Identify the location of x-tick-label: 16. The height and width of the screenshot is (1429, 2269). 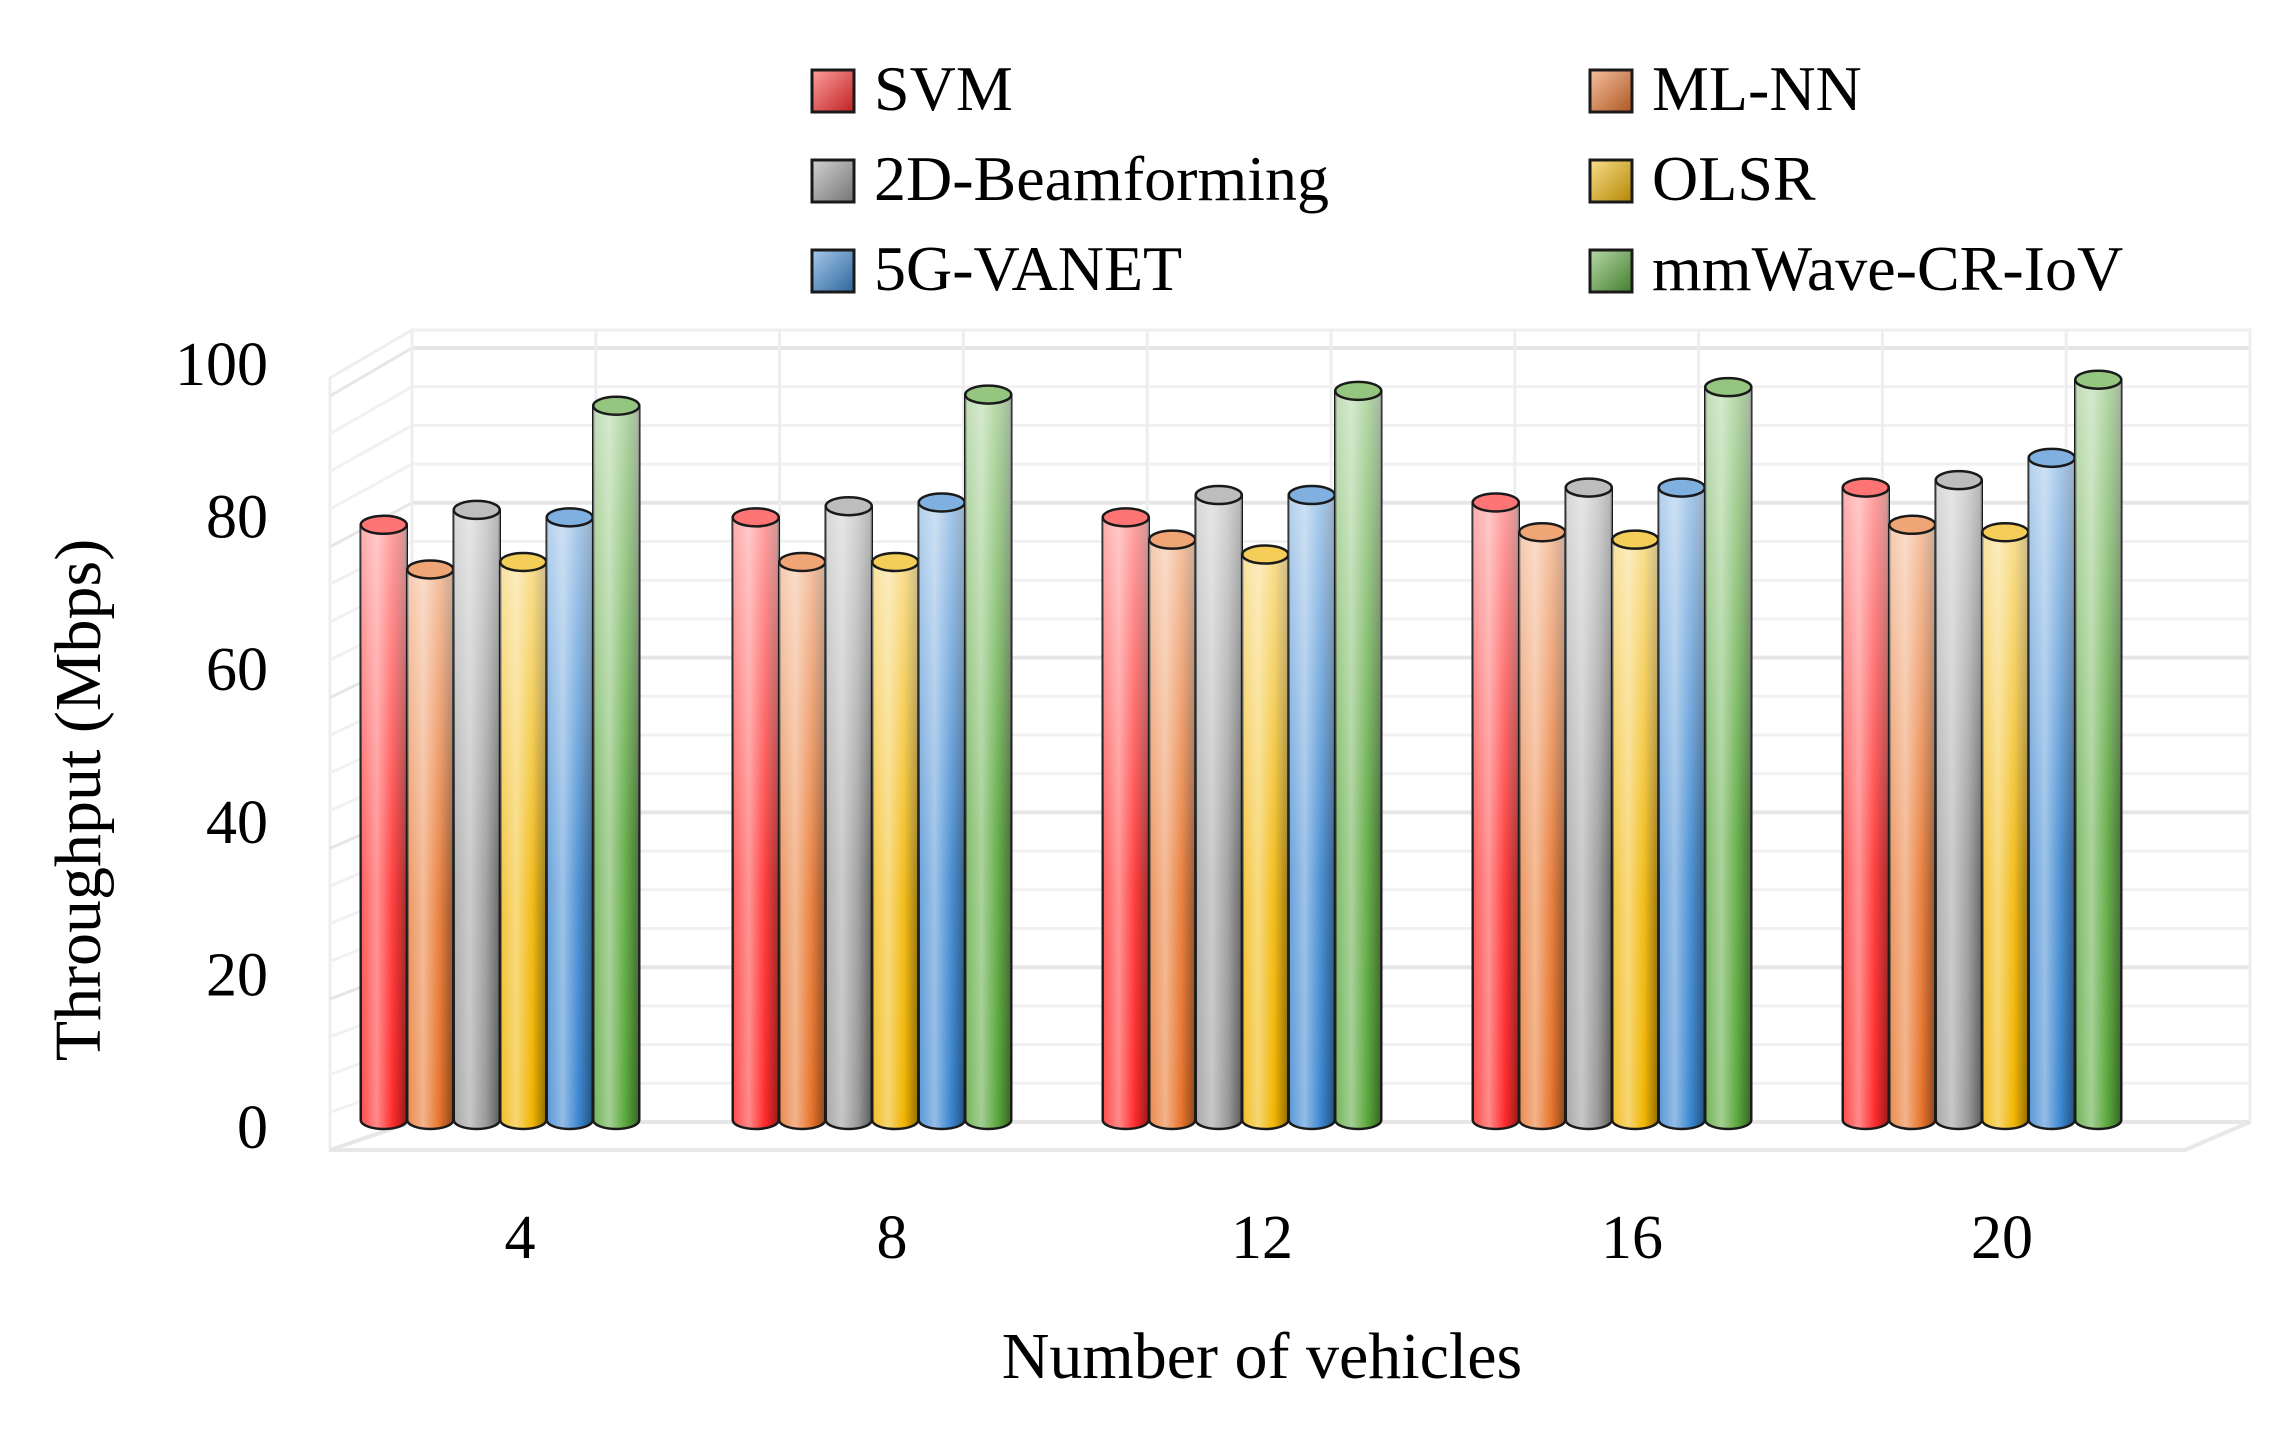
(1632, 1238).